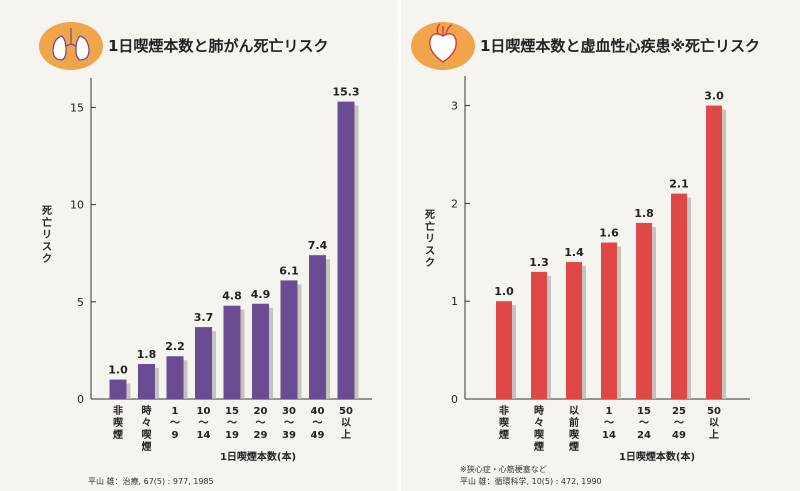 The width and height of the screenshot is (800, 491). Describe the element at coordinates (345, 92) in the screenshot. I see `left-bar-value-label: 15.3` at that location.